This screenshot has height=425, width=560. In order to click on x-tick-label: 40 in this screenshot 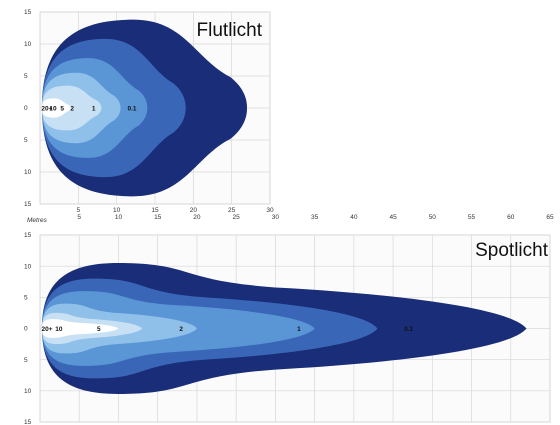, I will do `click(354, 217)`.